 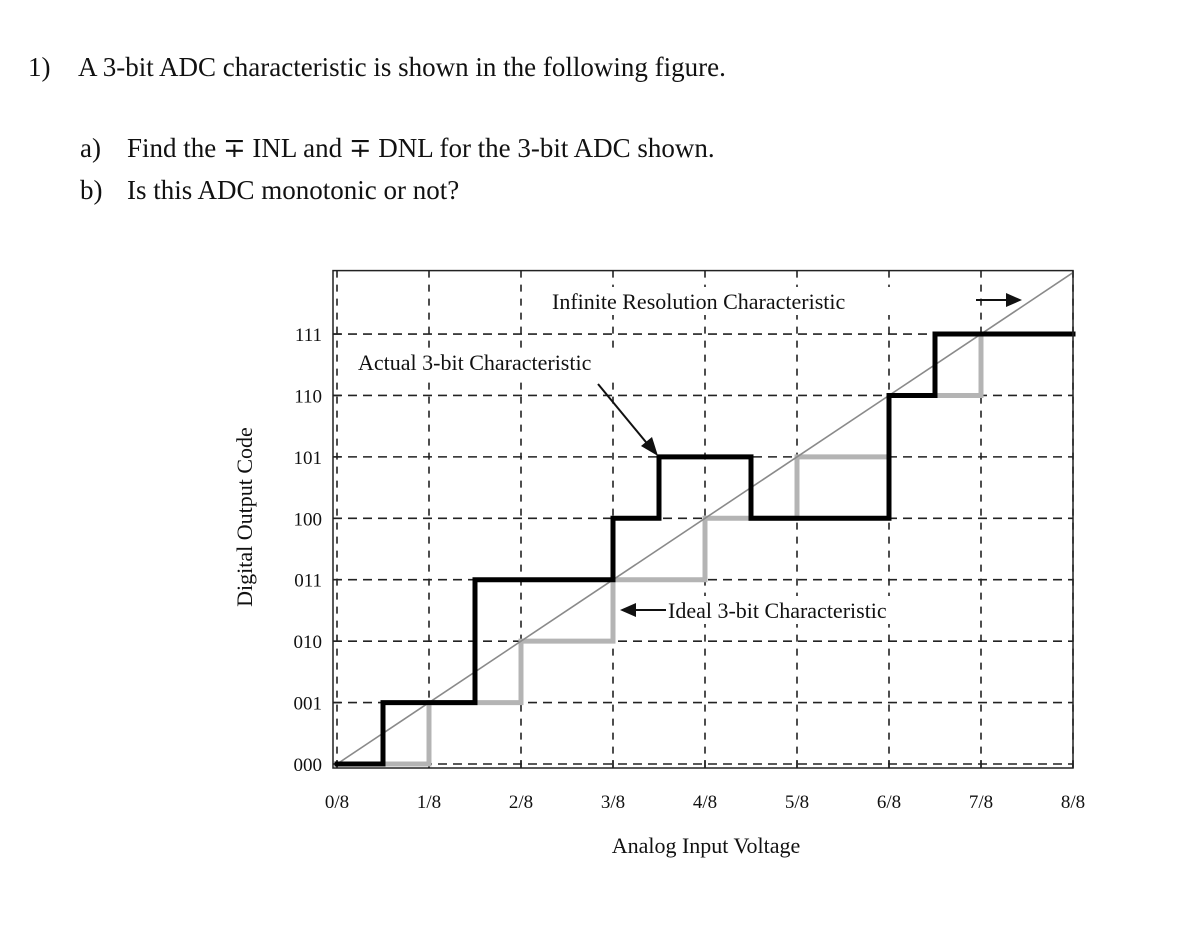 I want to click on x-tick-label: 5/8, so click(x=797, y=802).